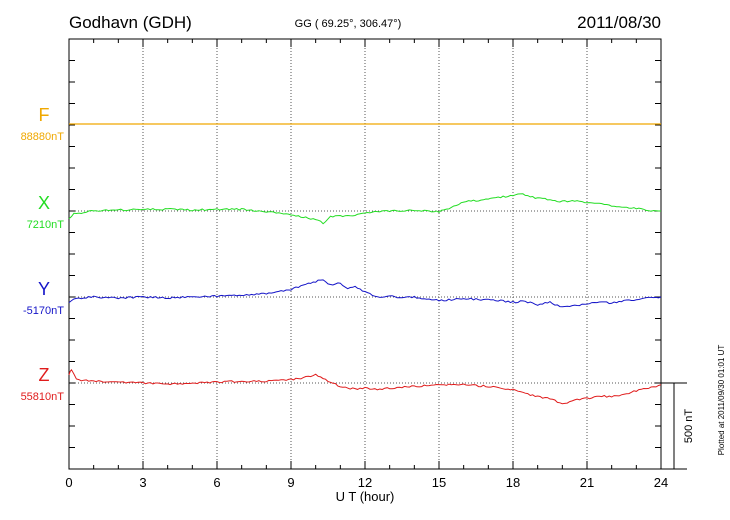 This screenshot has width=730, height=520. What do you see at coordinates (68, 482) in the screenshot?
I see `x-tick-label-0: 0` at bounding box center [68, 482].